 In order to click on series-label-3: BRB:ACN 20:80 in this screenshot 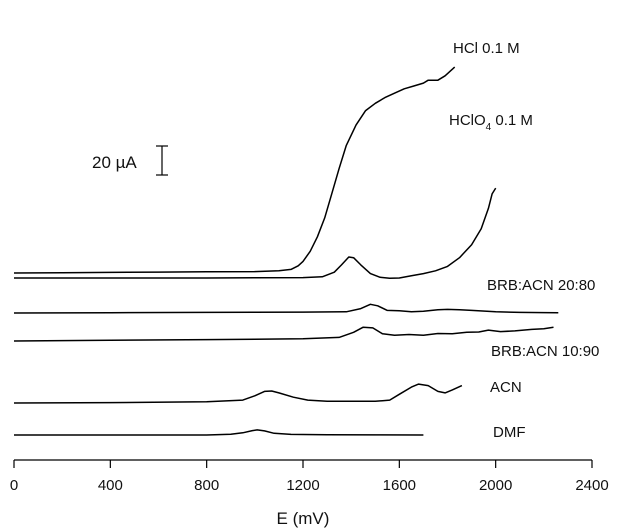, I will do `click(541, 285)`.